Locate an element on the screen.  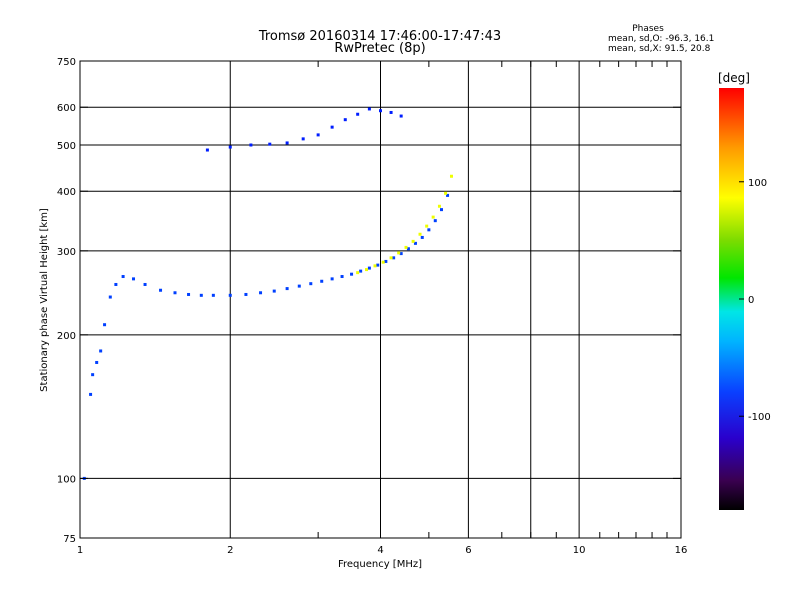
y-tick-label: 200 is located at coordinates (66, 336).